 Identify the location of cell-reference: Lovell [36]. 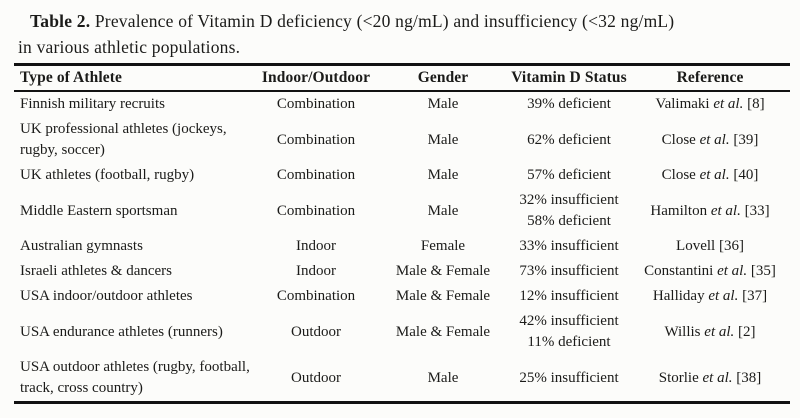
(710, 246).